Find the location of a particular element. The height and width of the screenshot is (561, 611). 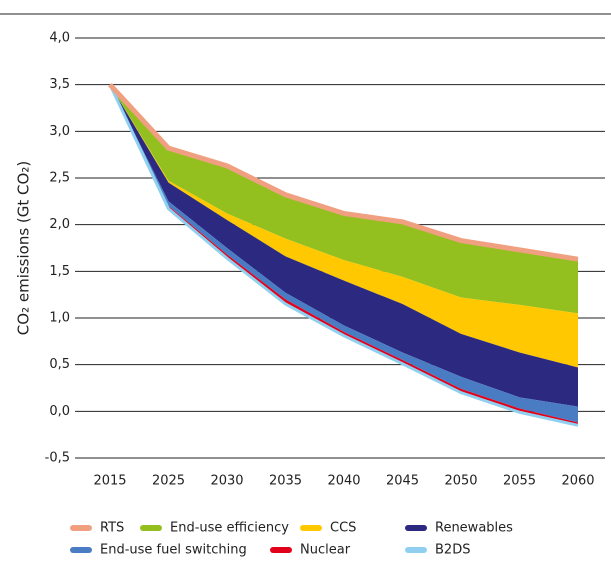

y-tick-label: 1,5 is located at coordinates (59, 271).